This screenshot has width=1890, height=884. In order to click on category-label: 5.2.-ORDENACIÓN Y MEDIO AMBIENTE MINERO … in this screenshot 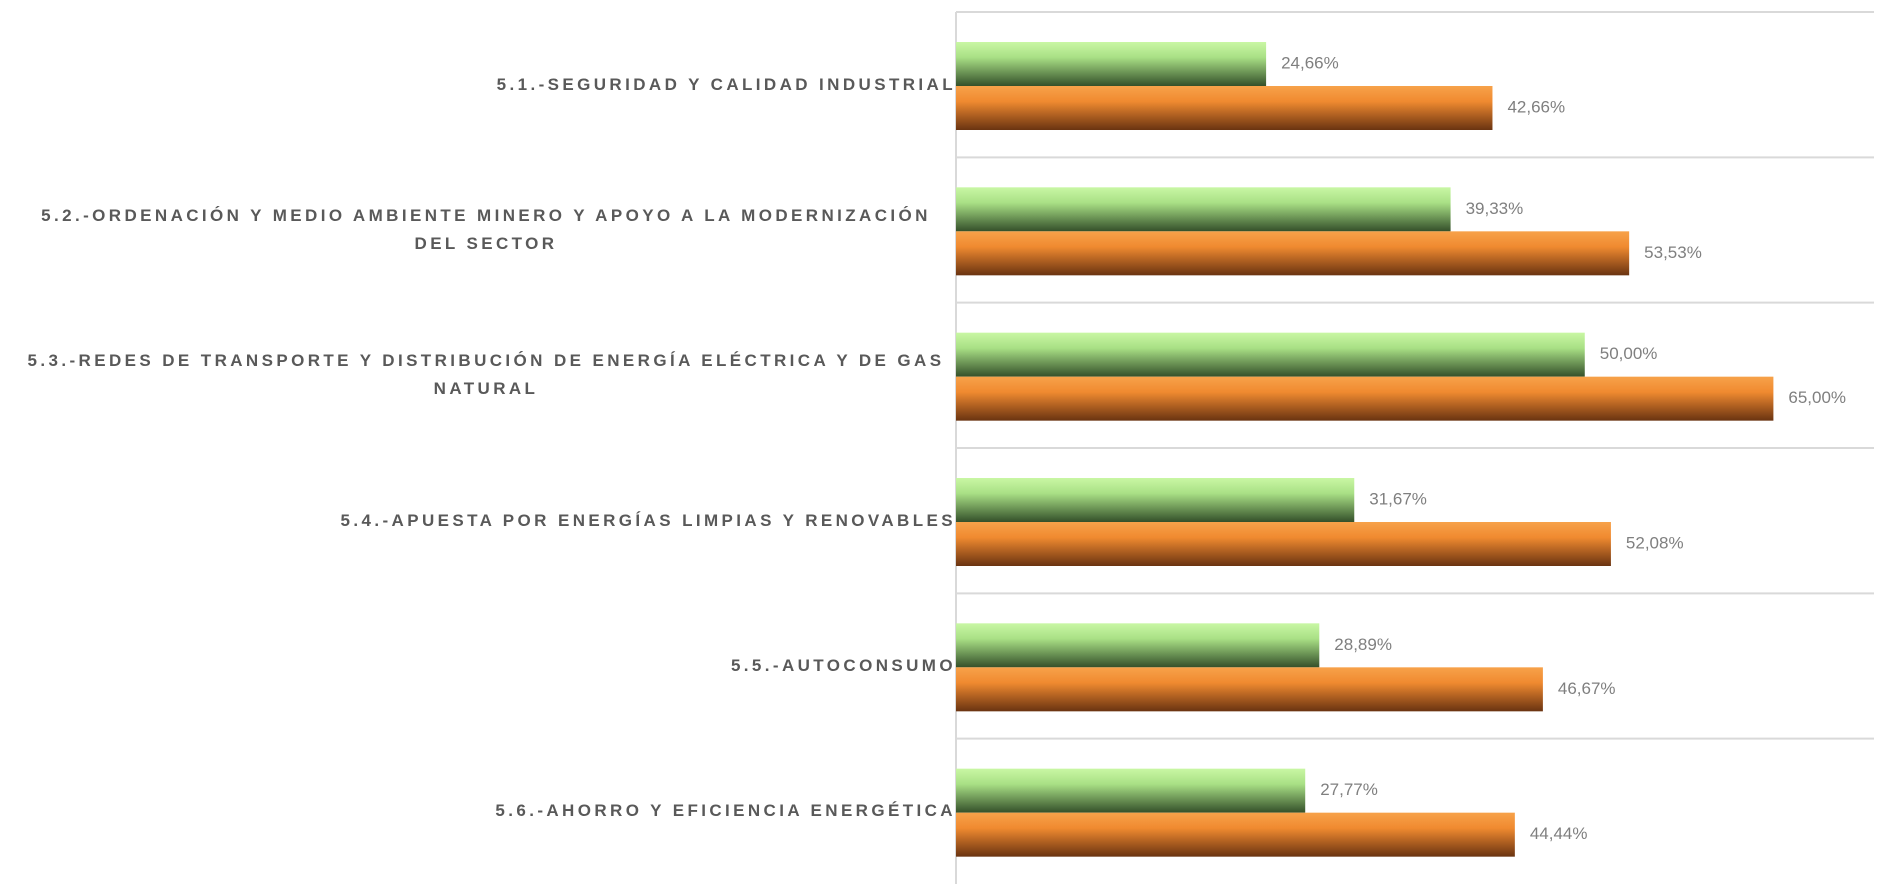, I will do `click(486, 229)`.